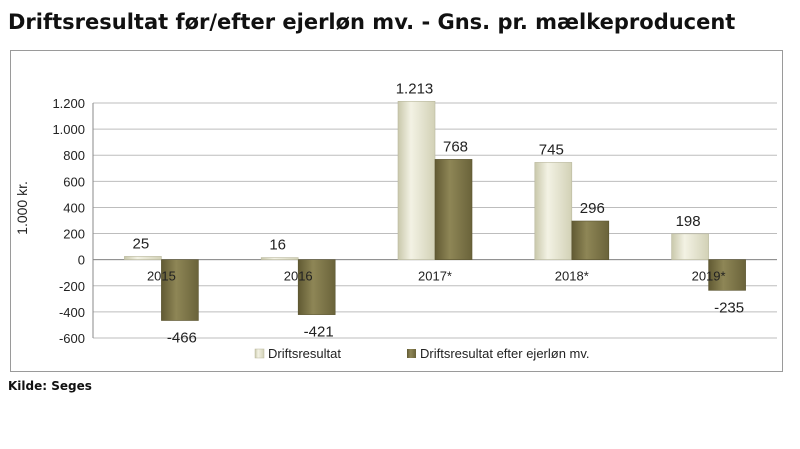 Image resolution: width=800 pixels, height=449 pixels. Describe the element at coordinates (182, 338) in the screenshot. I see `data-label: -466` at that location.